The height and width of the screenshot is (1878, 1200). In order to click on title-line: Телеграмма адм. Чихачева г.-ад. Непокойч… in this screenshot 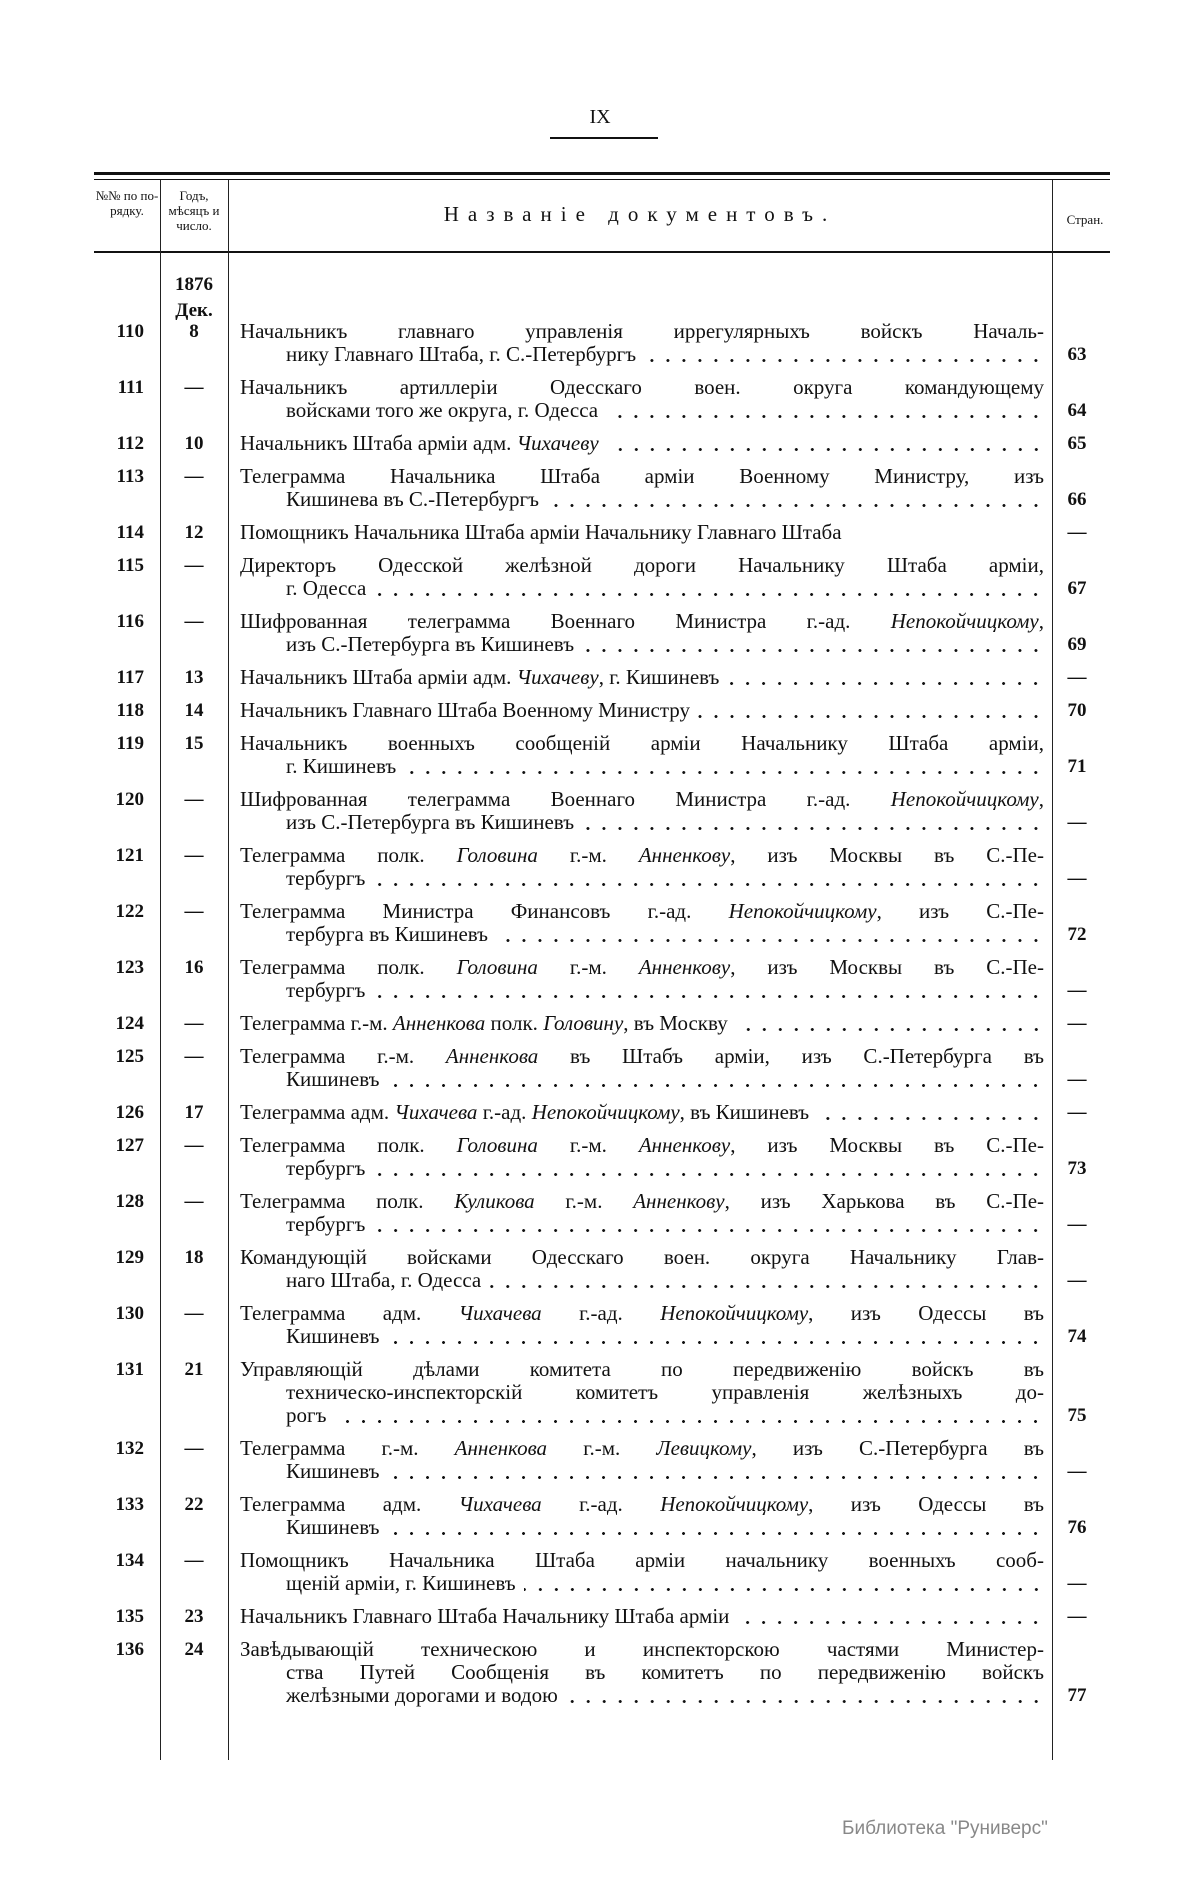, I will do `click(642, 1313)`.